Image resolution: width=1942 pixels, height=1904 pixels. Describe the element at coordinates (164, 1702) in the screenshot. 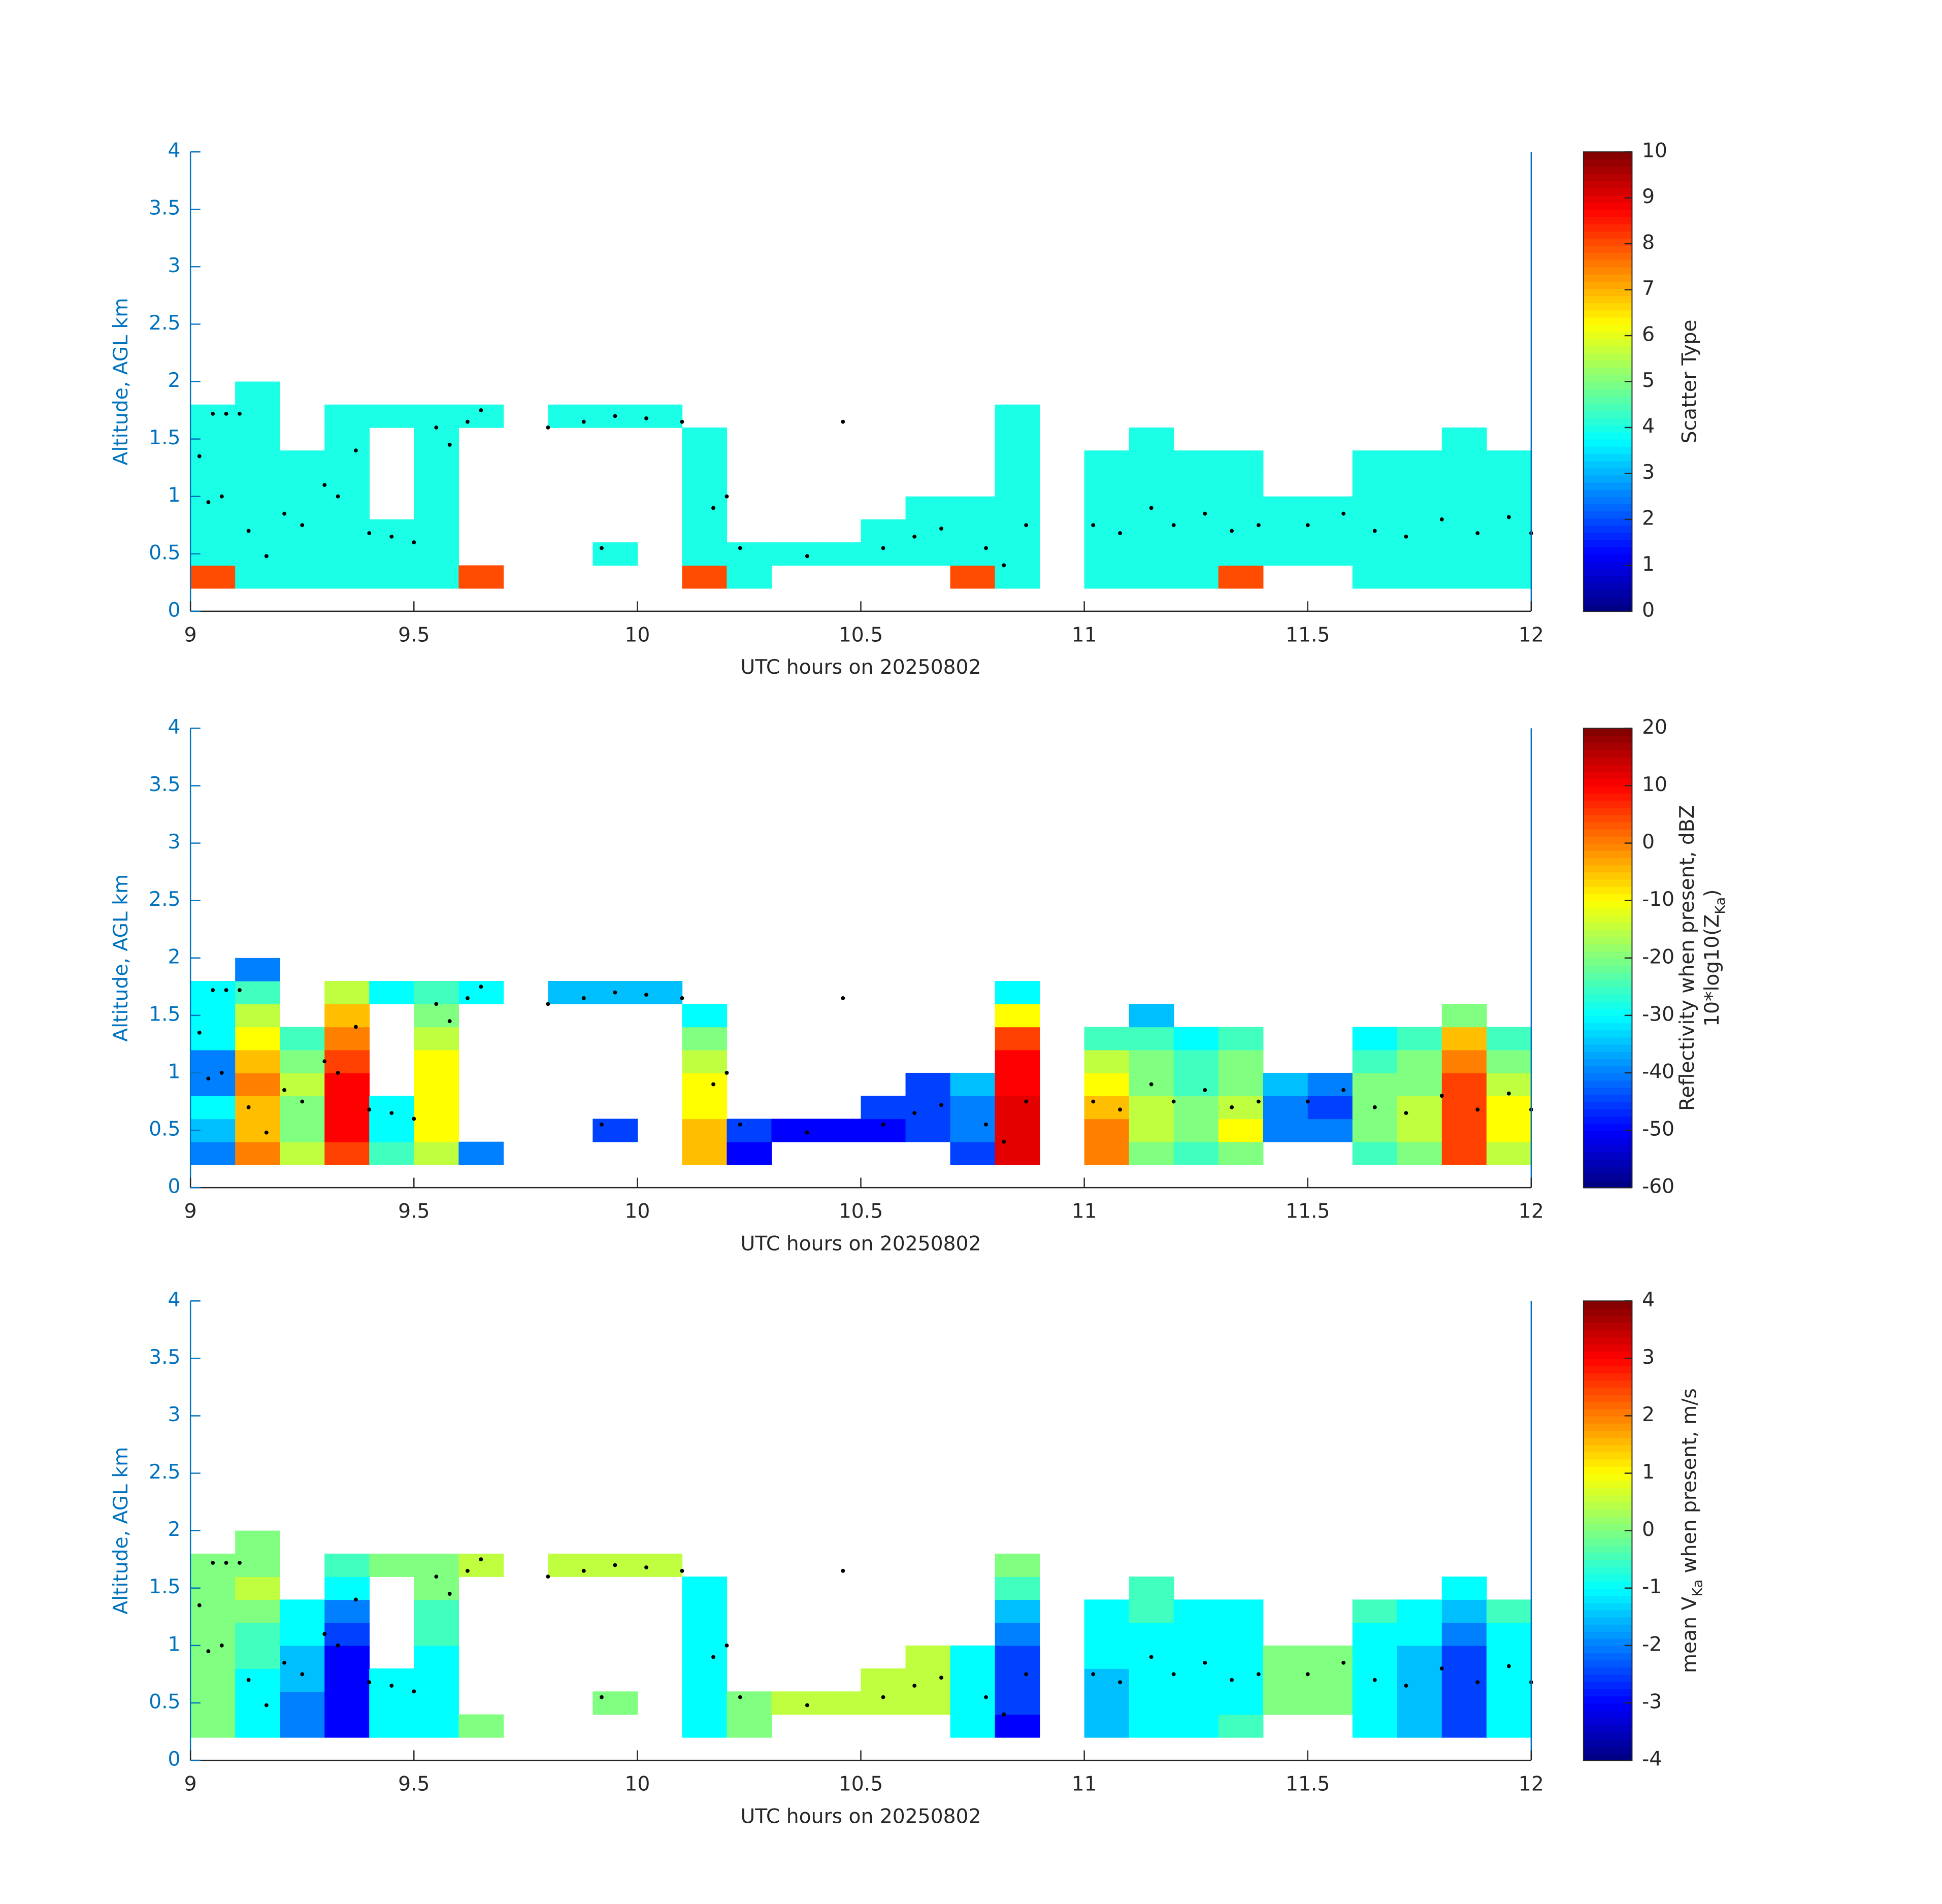

I see `y-tick-label: 0.5` at that location.